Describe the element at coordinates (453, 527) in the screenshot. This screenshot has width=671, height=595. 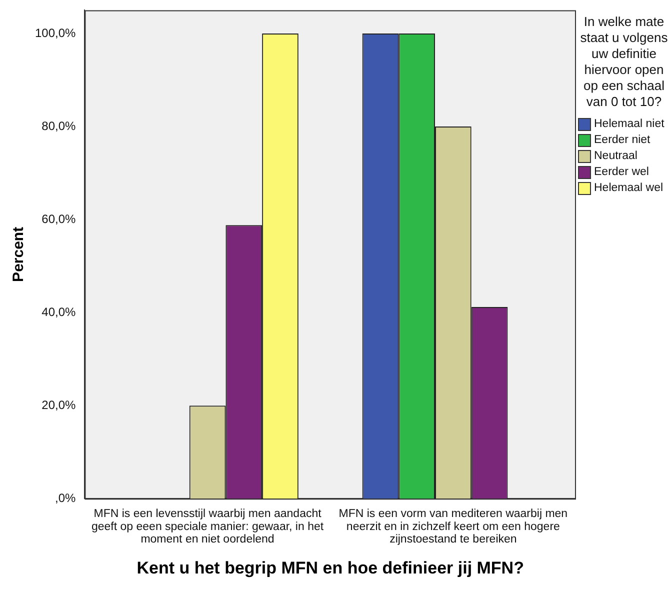
I see `x-tick-label: MFN is een vorm van mediteren waarbij men neerzit en in zichzelf keert om een hogere zijnstoestand te bereiken` at that location.